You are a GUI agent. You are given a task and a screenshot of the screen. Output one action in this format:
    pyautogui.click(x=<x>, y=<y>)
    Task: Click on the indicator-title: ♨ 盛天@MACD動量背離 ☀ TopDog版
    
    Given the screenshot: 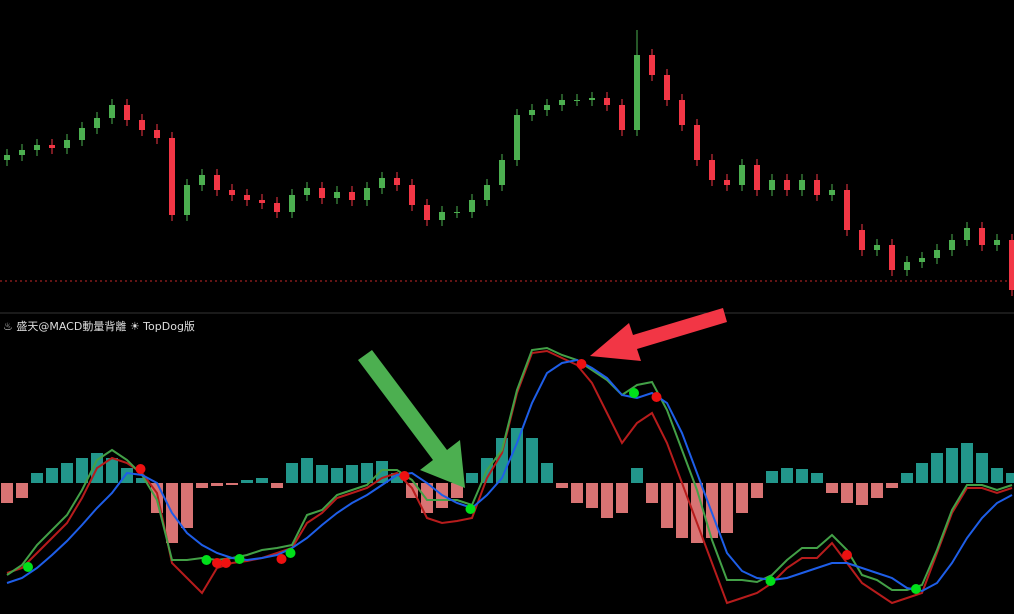 What is the action you would take?
    pyautogui.click(x=99, y=326)
    